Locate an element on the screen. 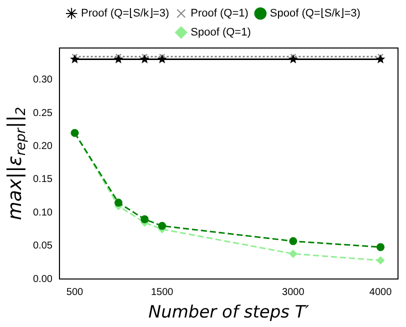 Image resolution: width=406 pixels, height=327 pixels. legend-label: Proof (Q=1) is located at coordinates (219, 14).